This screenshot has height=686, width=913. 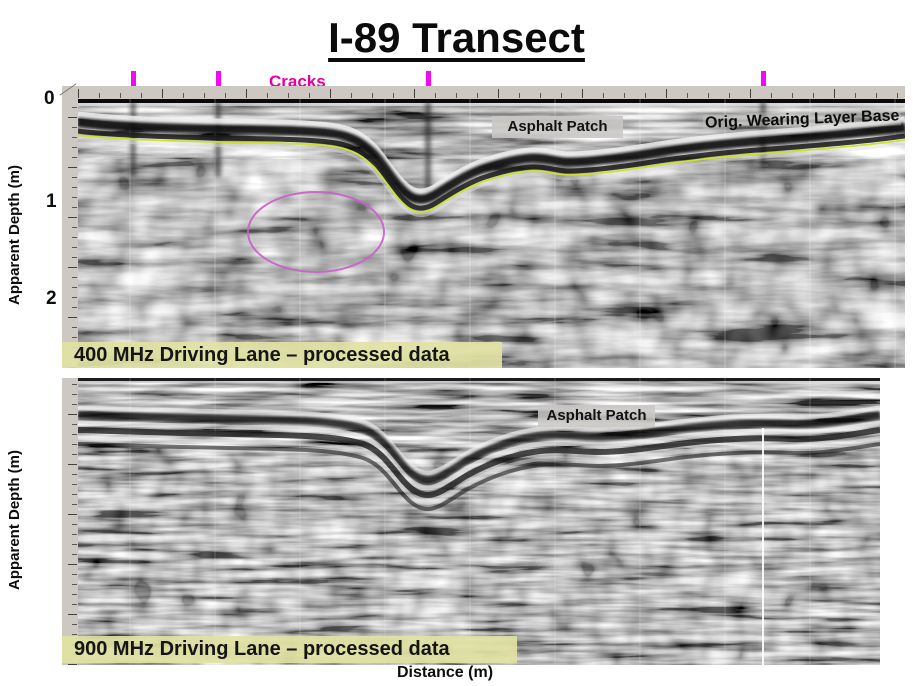 What do you see at coordinates (51, 298) in the screenshot?
I see `depth-tick-2: 2` at bounding box center [51, 298].